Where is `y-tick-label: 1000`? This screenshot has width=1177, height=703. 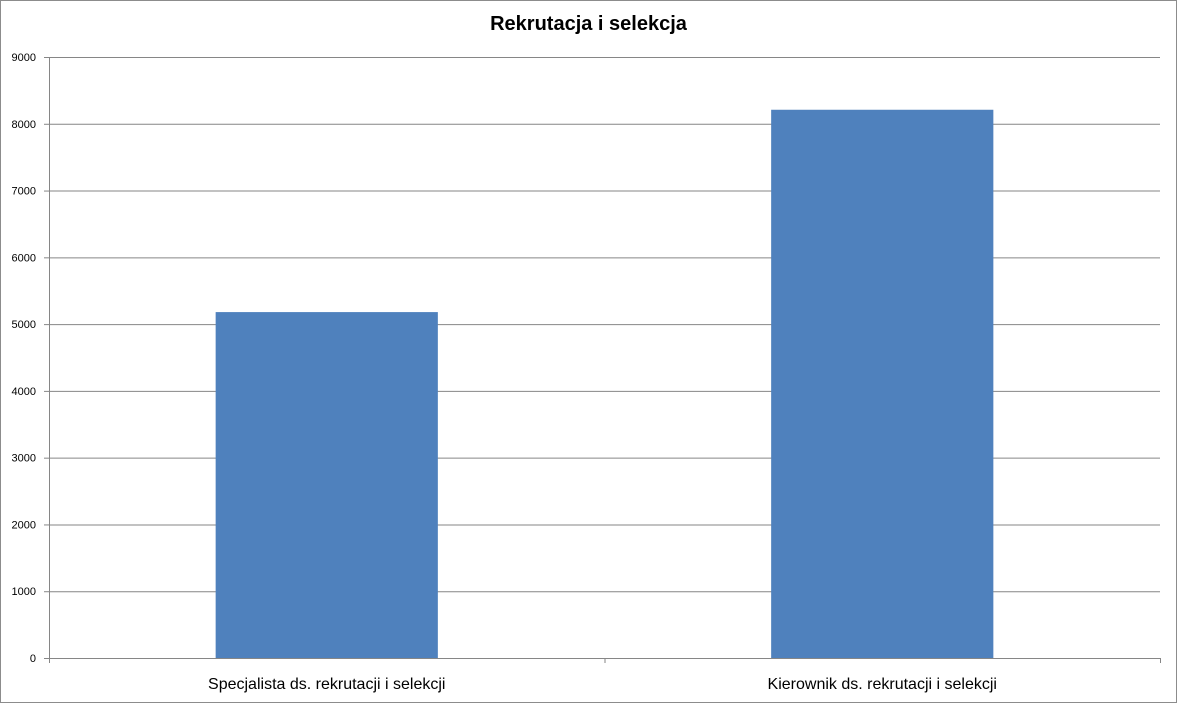
y-tick-label: 1000 is located at coordinates (24, 592).